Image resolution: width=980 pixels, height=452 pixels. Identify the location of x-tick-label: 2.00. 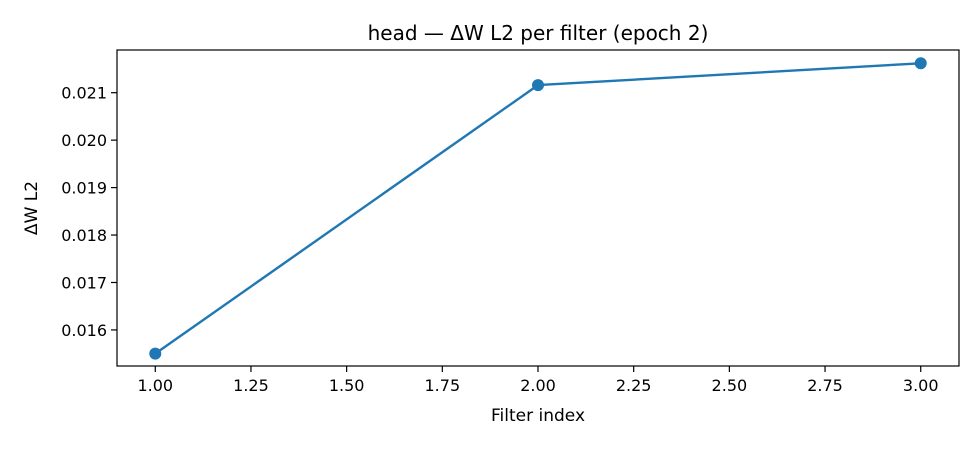
(538, 385).